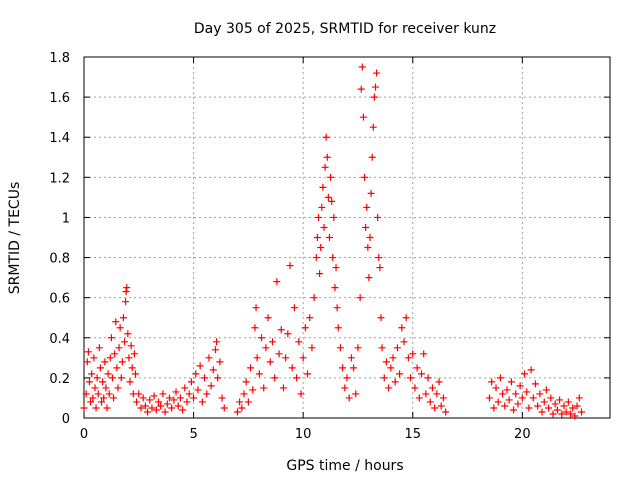 This screenshot has height=480, width=640. Describe the element at coordinates (59, 259) in the screenshot. I see `y-tick-label: 0.8` at that location.